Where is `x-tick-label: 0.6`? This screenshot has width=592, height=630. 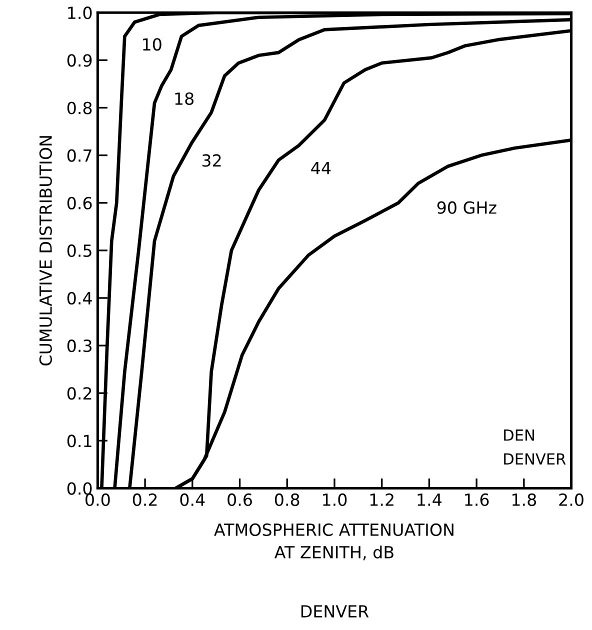
x-tick-label: 0.6 is located at coordinates (240, 499).